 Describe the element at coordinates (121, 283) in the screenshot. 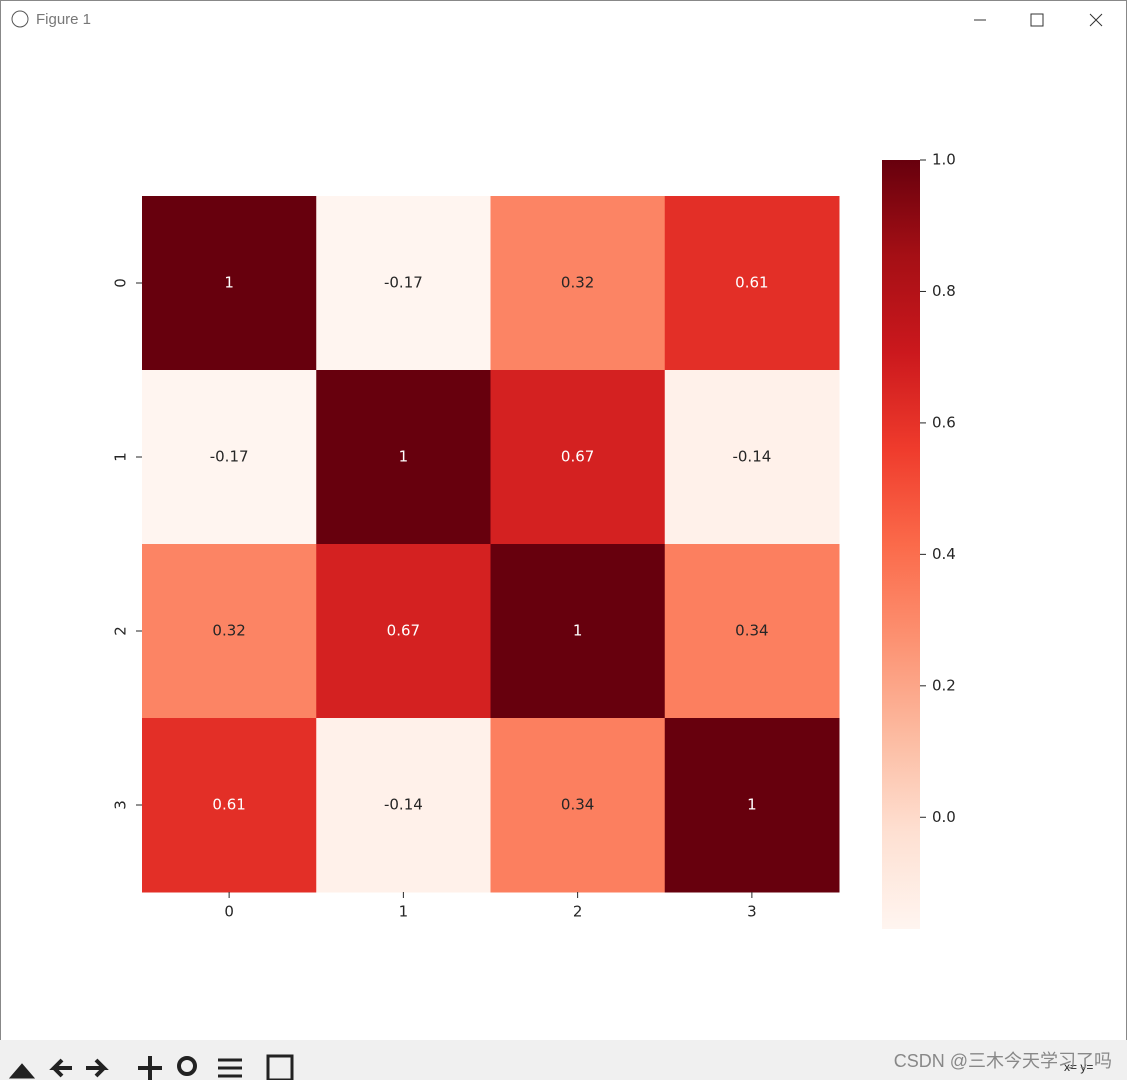

I see `y-tick-label: 0` at that location.